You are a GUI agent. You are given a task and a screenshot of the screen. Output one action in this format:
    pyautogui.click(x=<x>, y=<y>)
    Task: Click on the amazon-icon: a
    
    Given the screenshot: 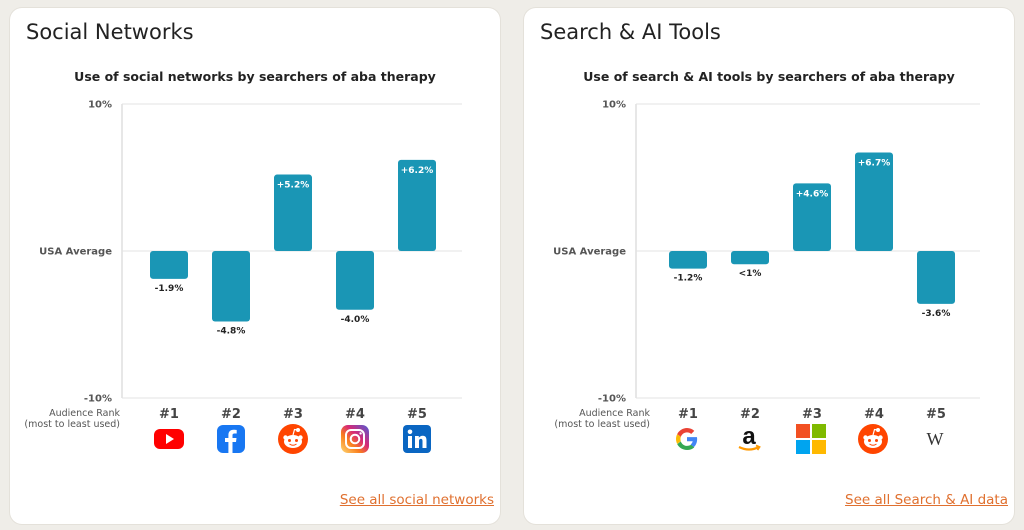 What is the action you would take?
    pyautogui.click(x=749, y=439)
    